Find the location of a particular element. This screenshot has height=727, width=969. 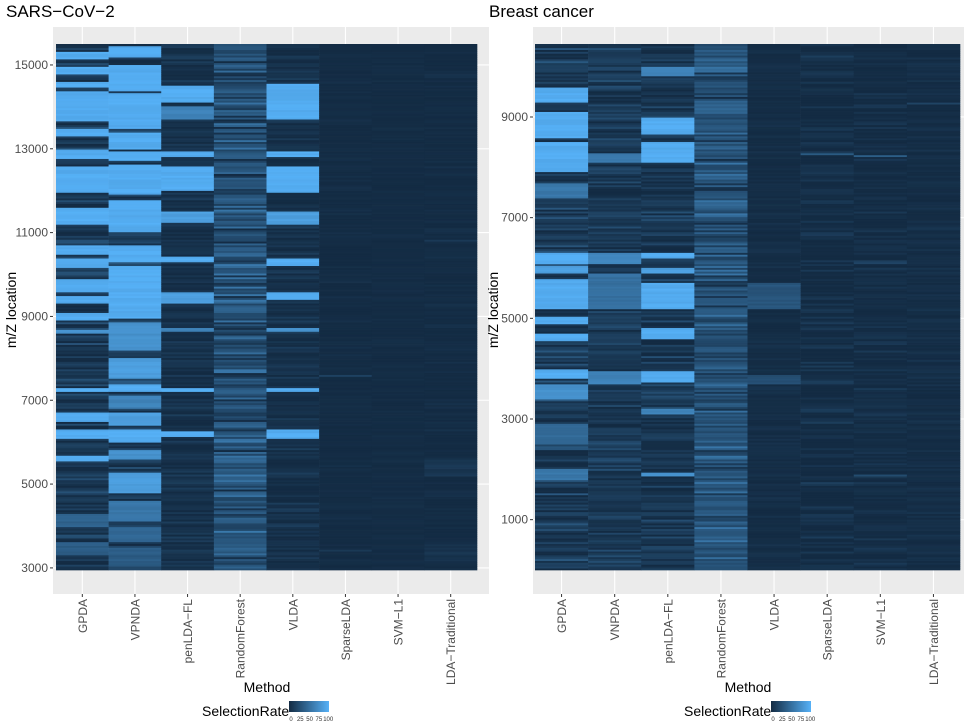

heatmap-column is located at coordinates (721, 307).